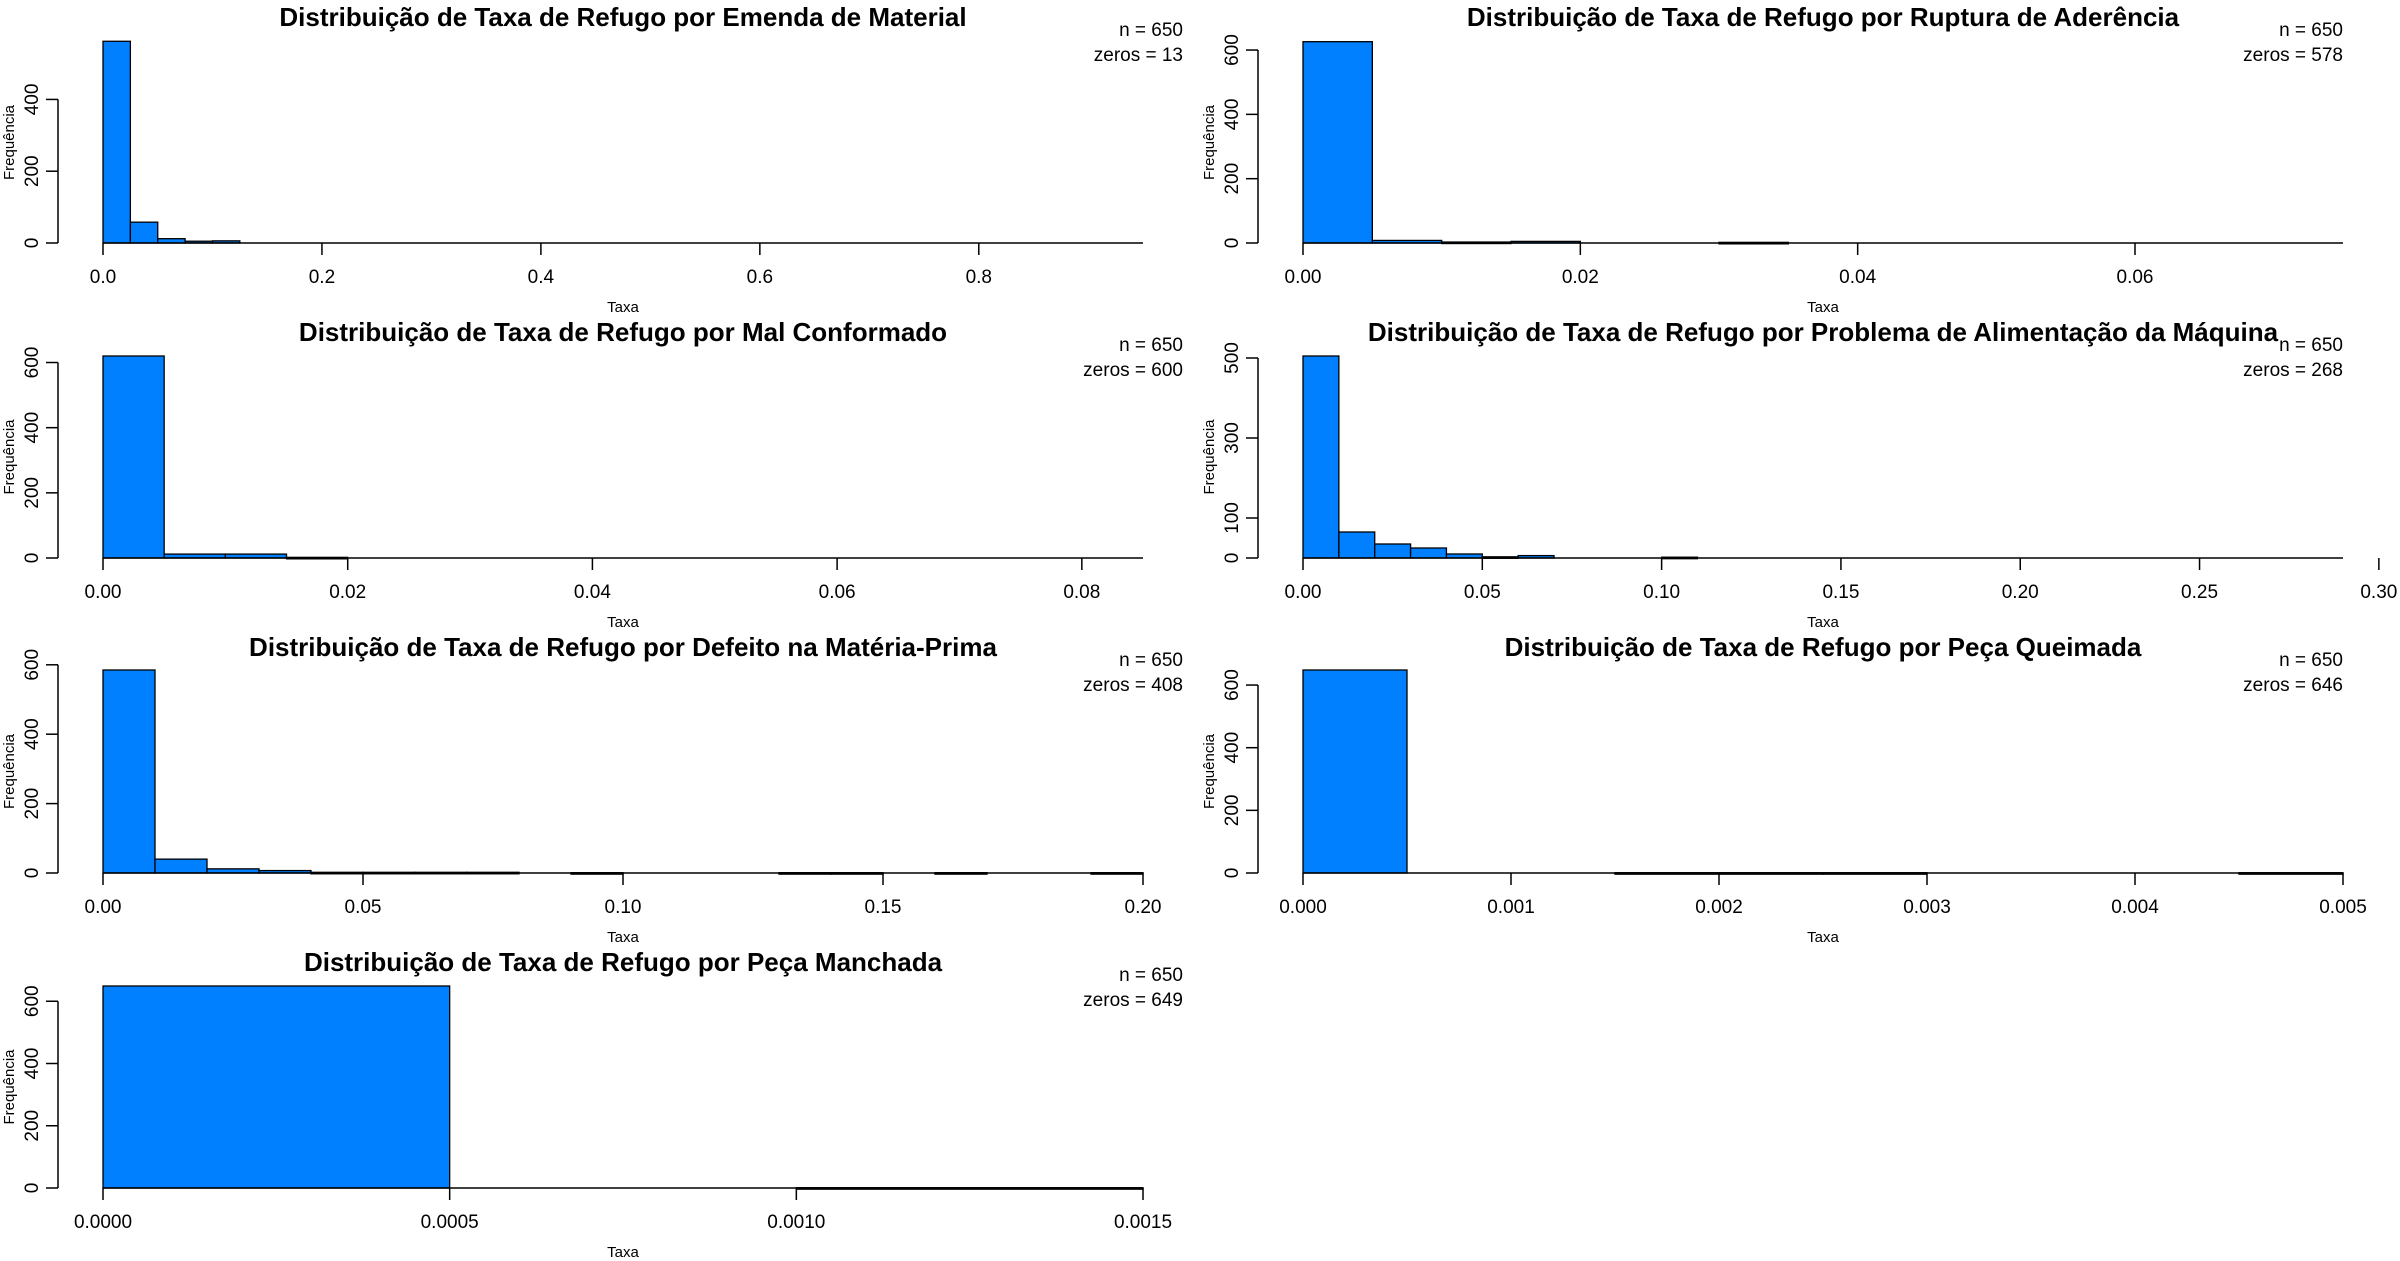 This screenshot has width=2400, height=1261. What do you see at coordinates (2199, 592) in the screenshot?
I see `x-tick-label: 0.25` at bounding box center [2199, 592].